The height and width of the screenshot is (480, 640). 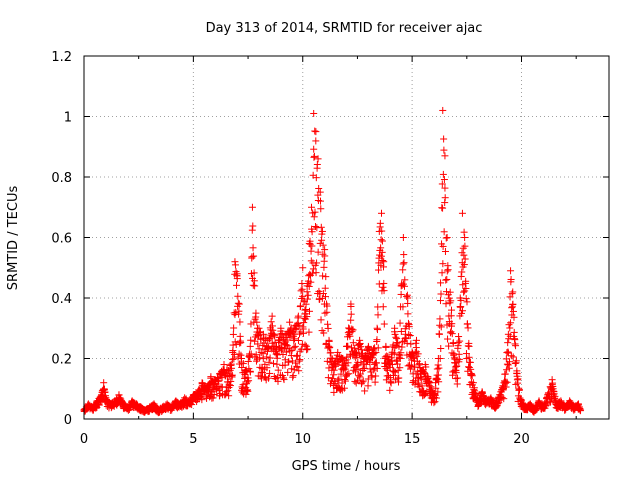 I want to click on y-tick-label: 0.8, so click(x=61, y=178).